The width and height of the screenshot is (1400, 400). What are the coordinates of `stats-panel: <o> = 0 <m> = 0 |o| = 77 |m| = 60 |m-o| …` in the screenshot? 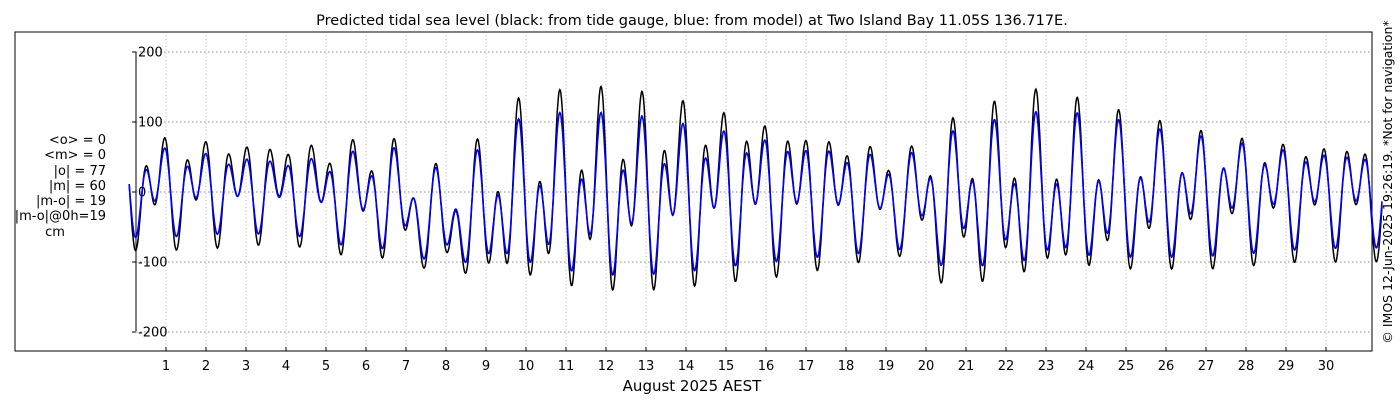 It's located at (55, 186).